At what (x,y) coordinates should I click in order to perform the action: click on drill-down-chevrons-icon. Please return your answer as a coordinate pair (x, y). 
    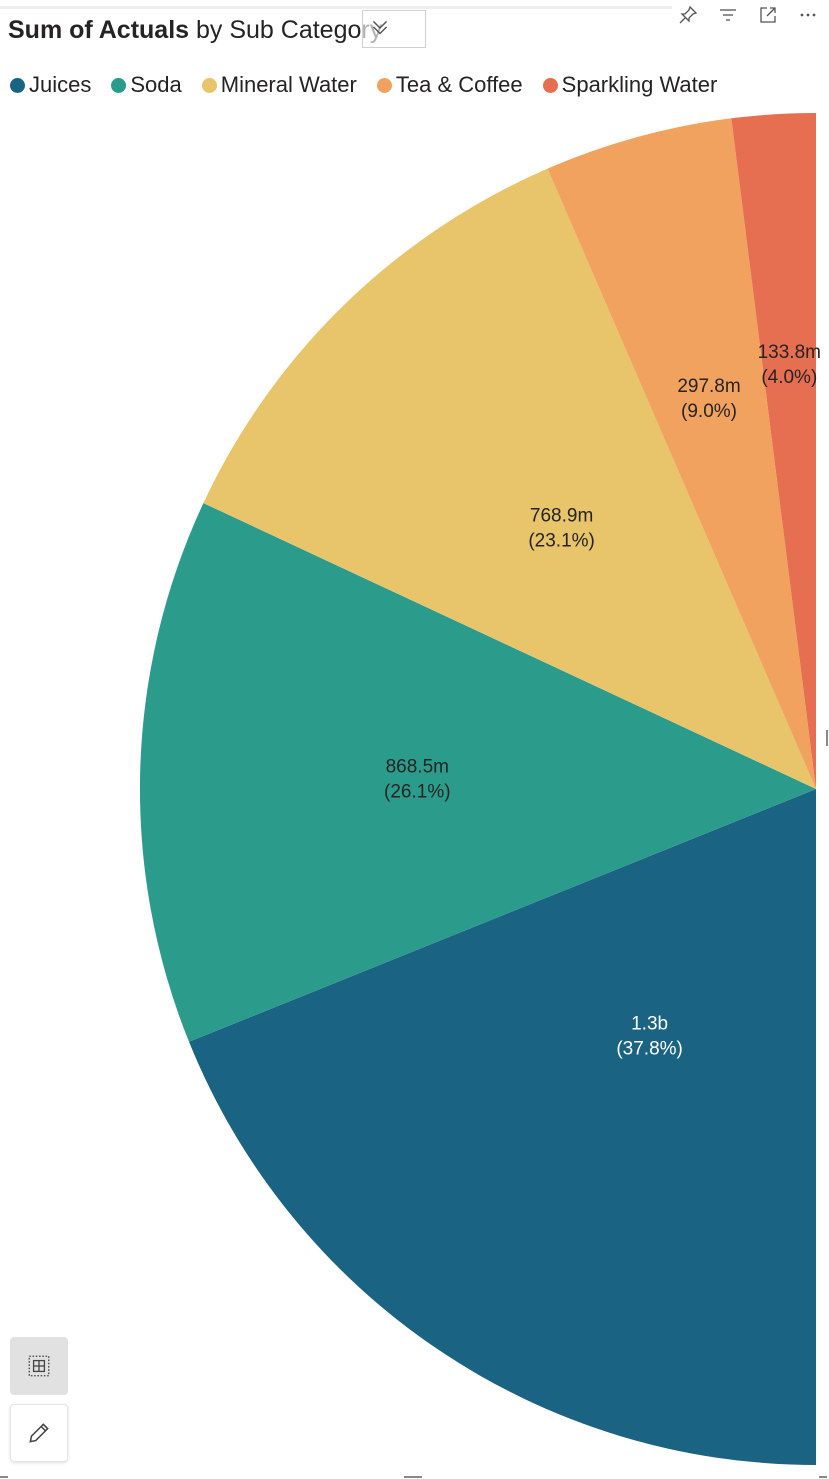
    Looking at the image, I should click on (380, 27).